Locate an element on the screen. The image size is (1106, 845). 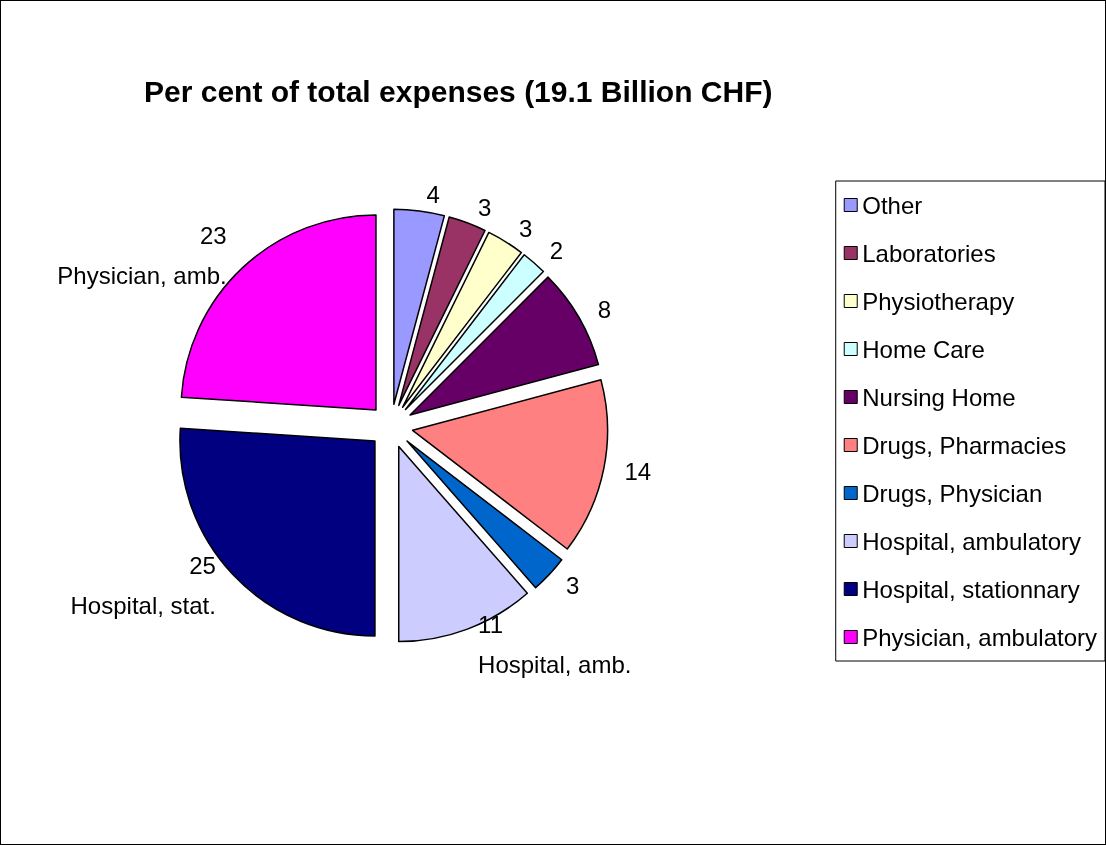
legend-label: Nursing Home is located at coordinates (939, 397).